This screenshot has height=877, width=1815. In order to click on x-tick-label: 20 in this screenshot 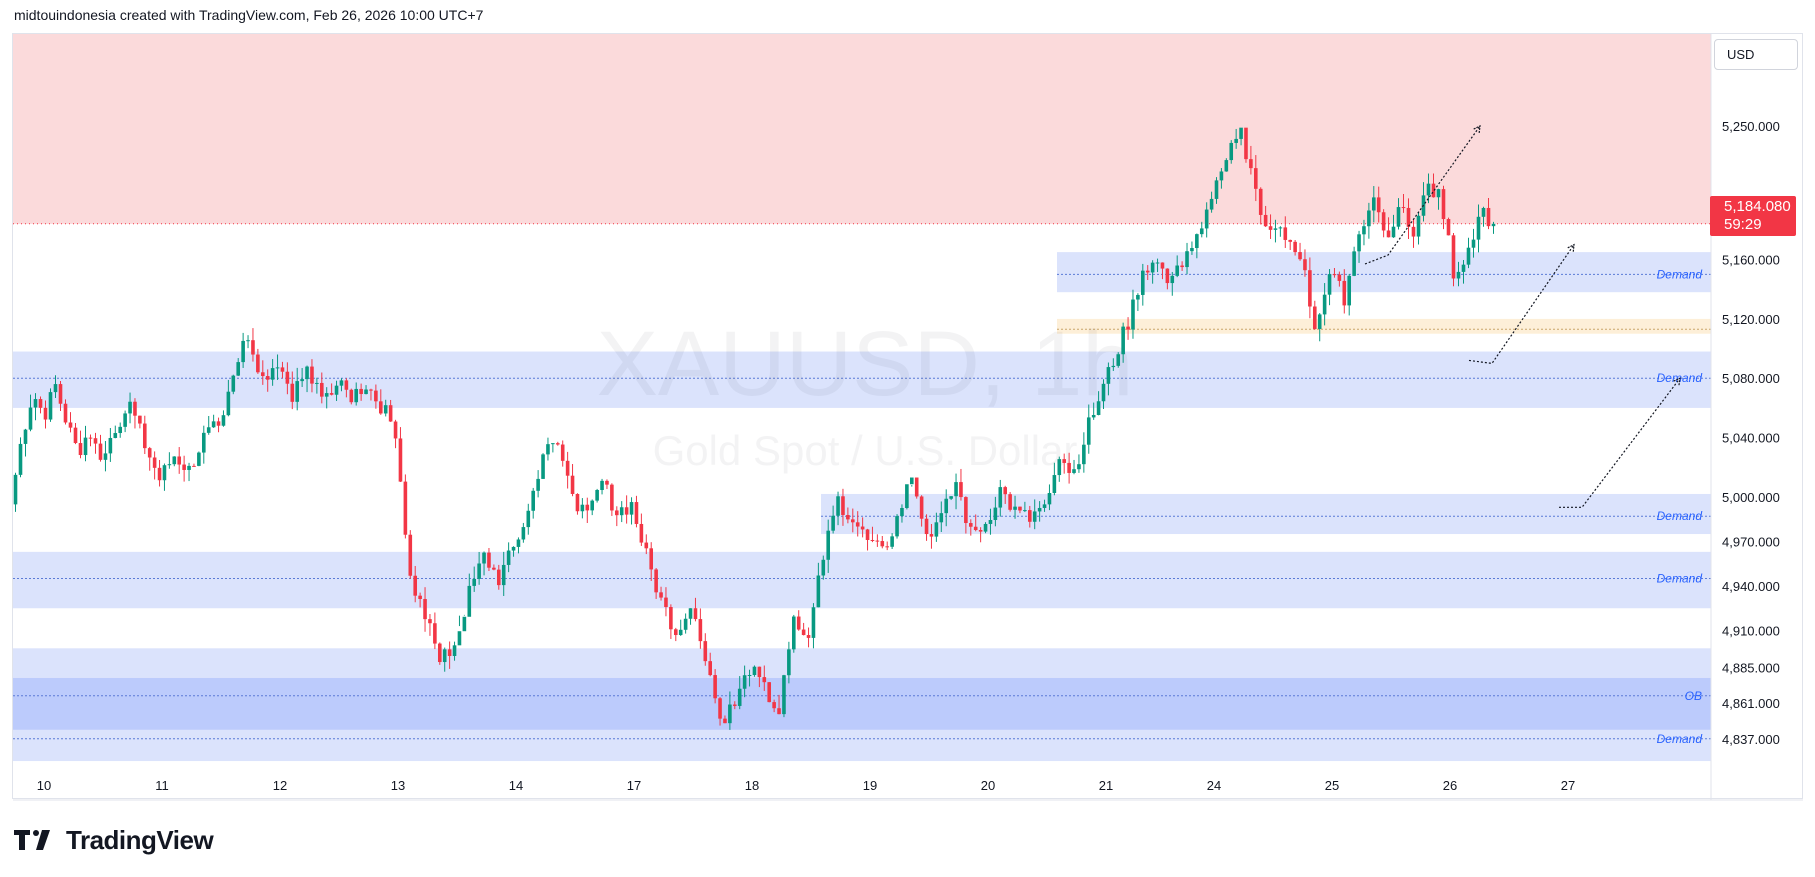, I will do `click(988, 785)`.